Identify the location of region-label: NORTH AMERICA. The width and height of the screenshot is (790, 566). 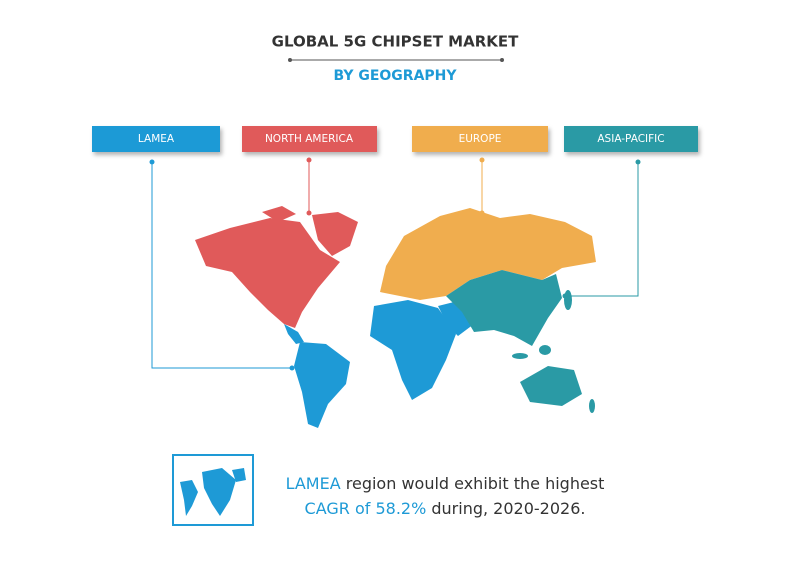
(309, 139).